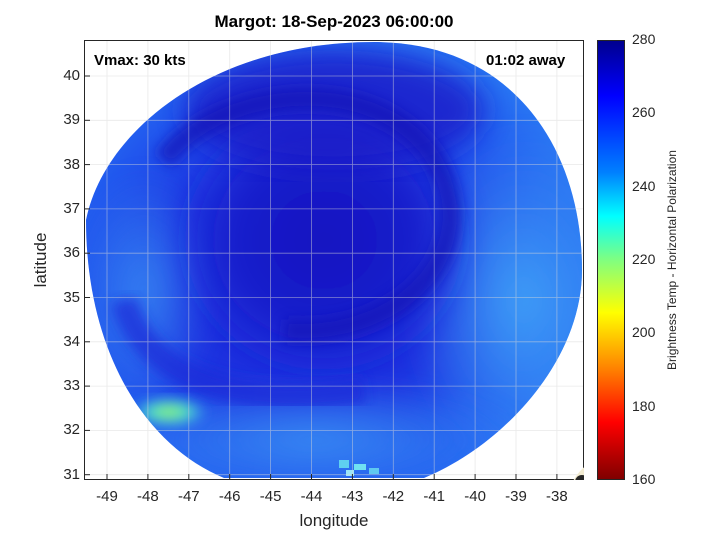 The image size is (720, 540). Describe the element at coordinates (334, 21) in the screenshot. I see `map-title: Margot: 18-Sep-2023 06:00:00` at that location.